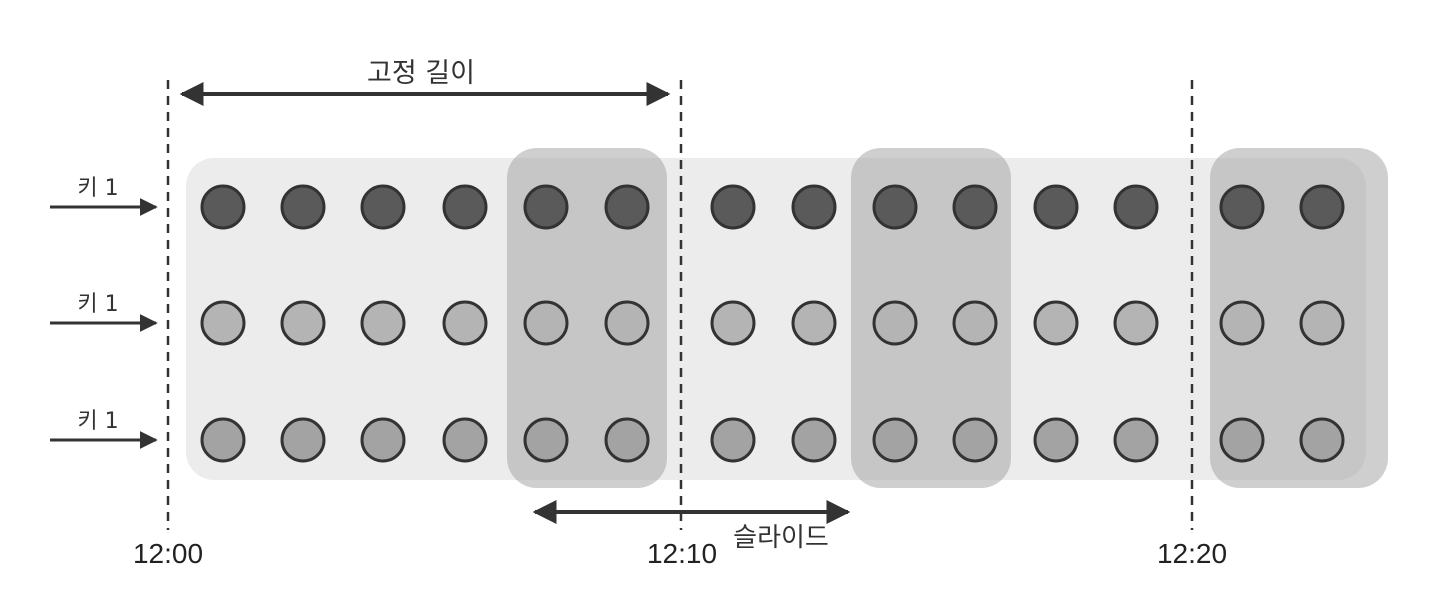 The height and width of the screenshot is (594, 1430). I want to click on fixed-length-indicator: 고정 길이, so click(425, 82).